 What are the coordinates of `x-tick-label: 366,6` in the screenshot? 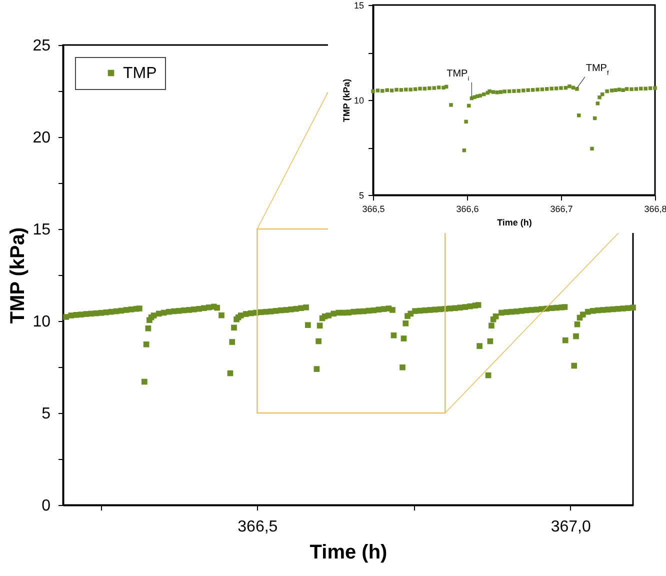 It's located at (467, 209).